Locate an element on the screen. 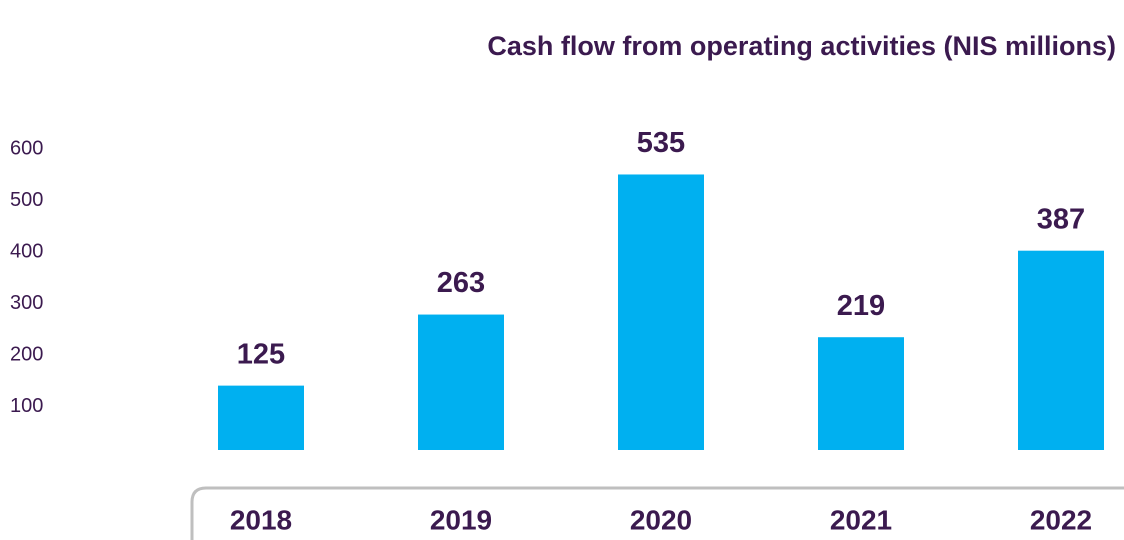  x-tick-label: 2018 is located at coordinates (261, 519).